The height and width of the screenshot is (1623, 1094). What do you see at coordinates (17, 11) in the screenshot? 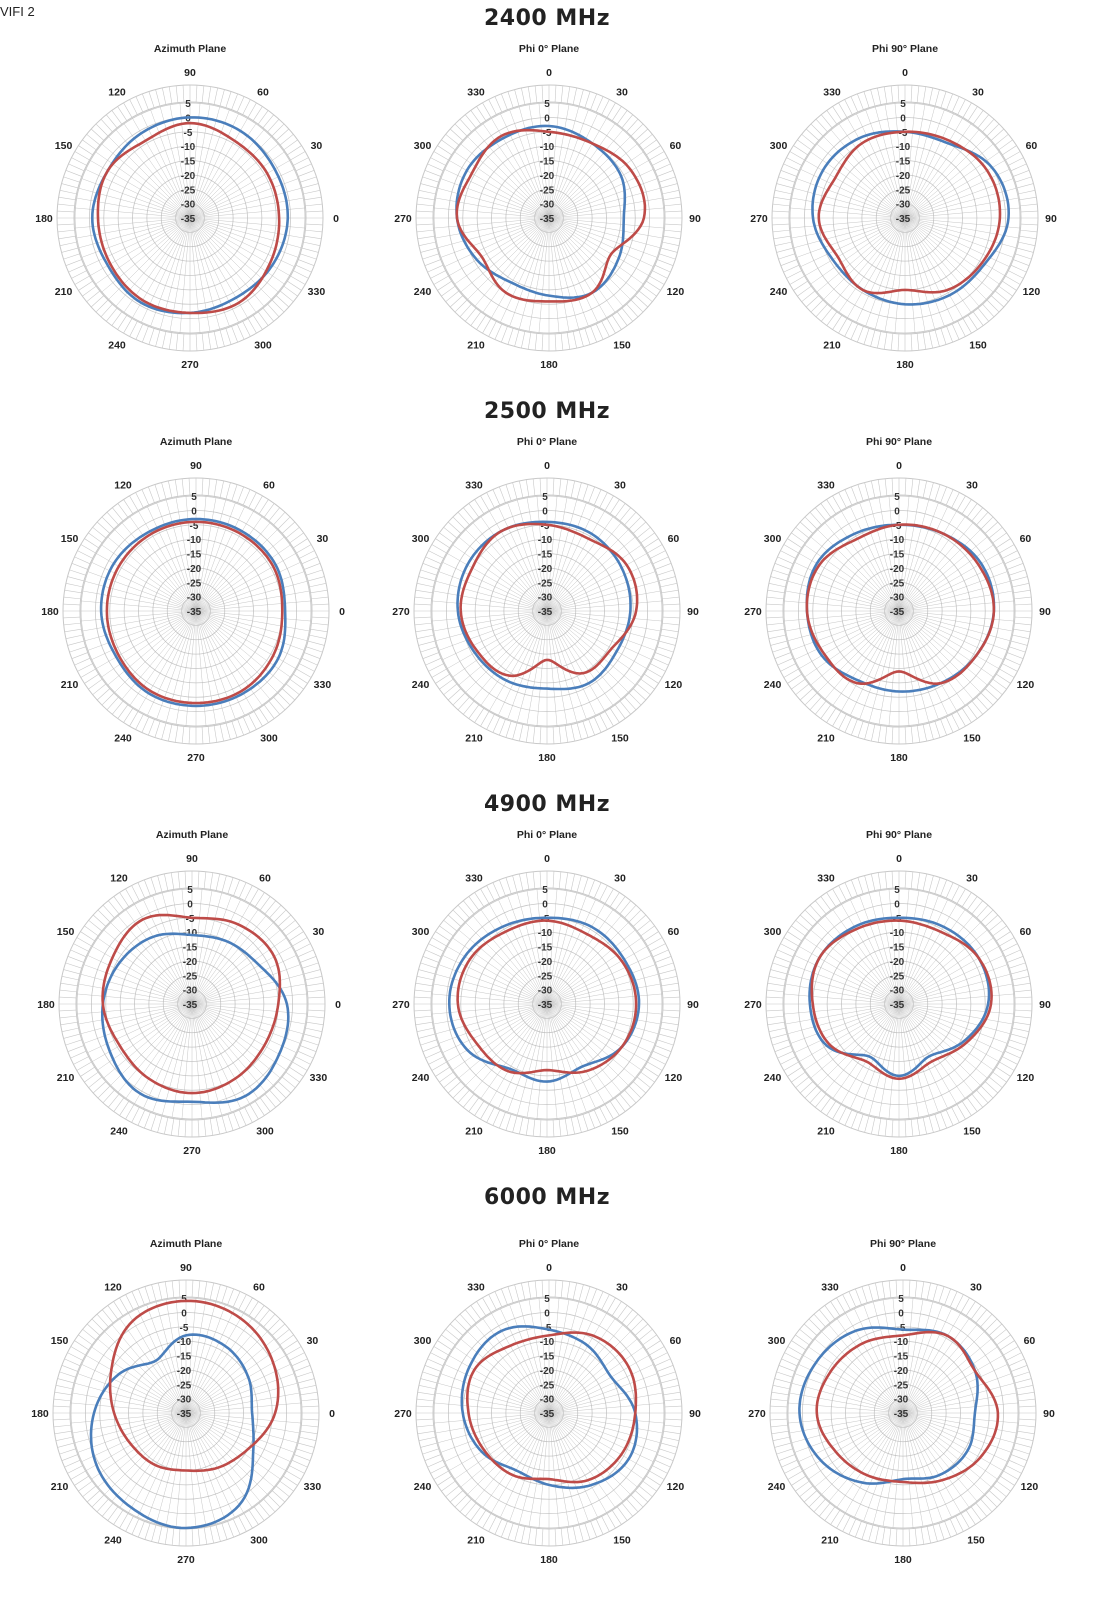
I see `page-label: VIFI 2` at bounding box center [17, 11].